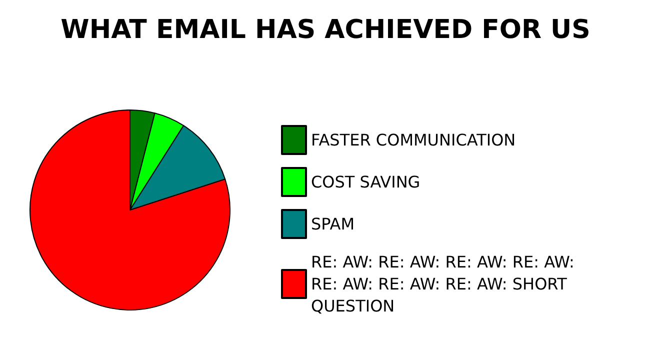 Image resolution: width=651 pixels, height=354 pixels. What do you see at coordinates (445, 284) in the screenshot?
I see `legend-label: RE: AW: RE: AW: RE: AW: RE: AW: RE: AW: RE: AW: RE: AW: SHORT QUESTION` at bounding box center [445, 284].